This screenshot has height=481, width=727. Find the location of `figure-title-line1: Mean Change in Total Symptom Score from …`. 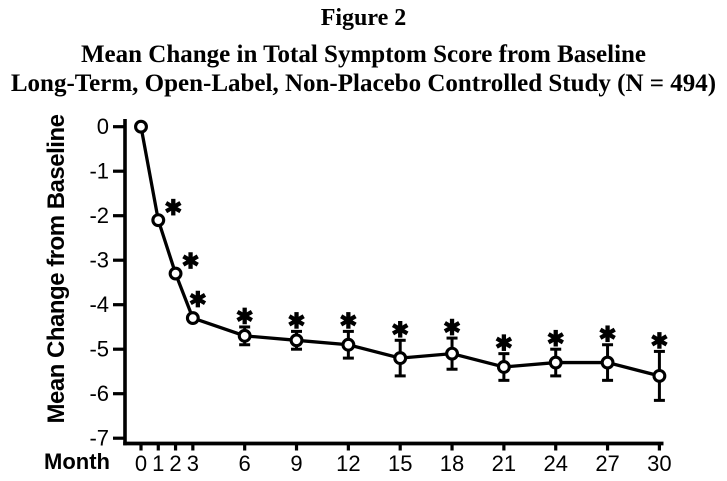

figure-title-line1: Mean Change in Total Symptom Score from … is located at coordinates (363, 54).